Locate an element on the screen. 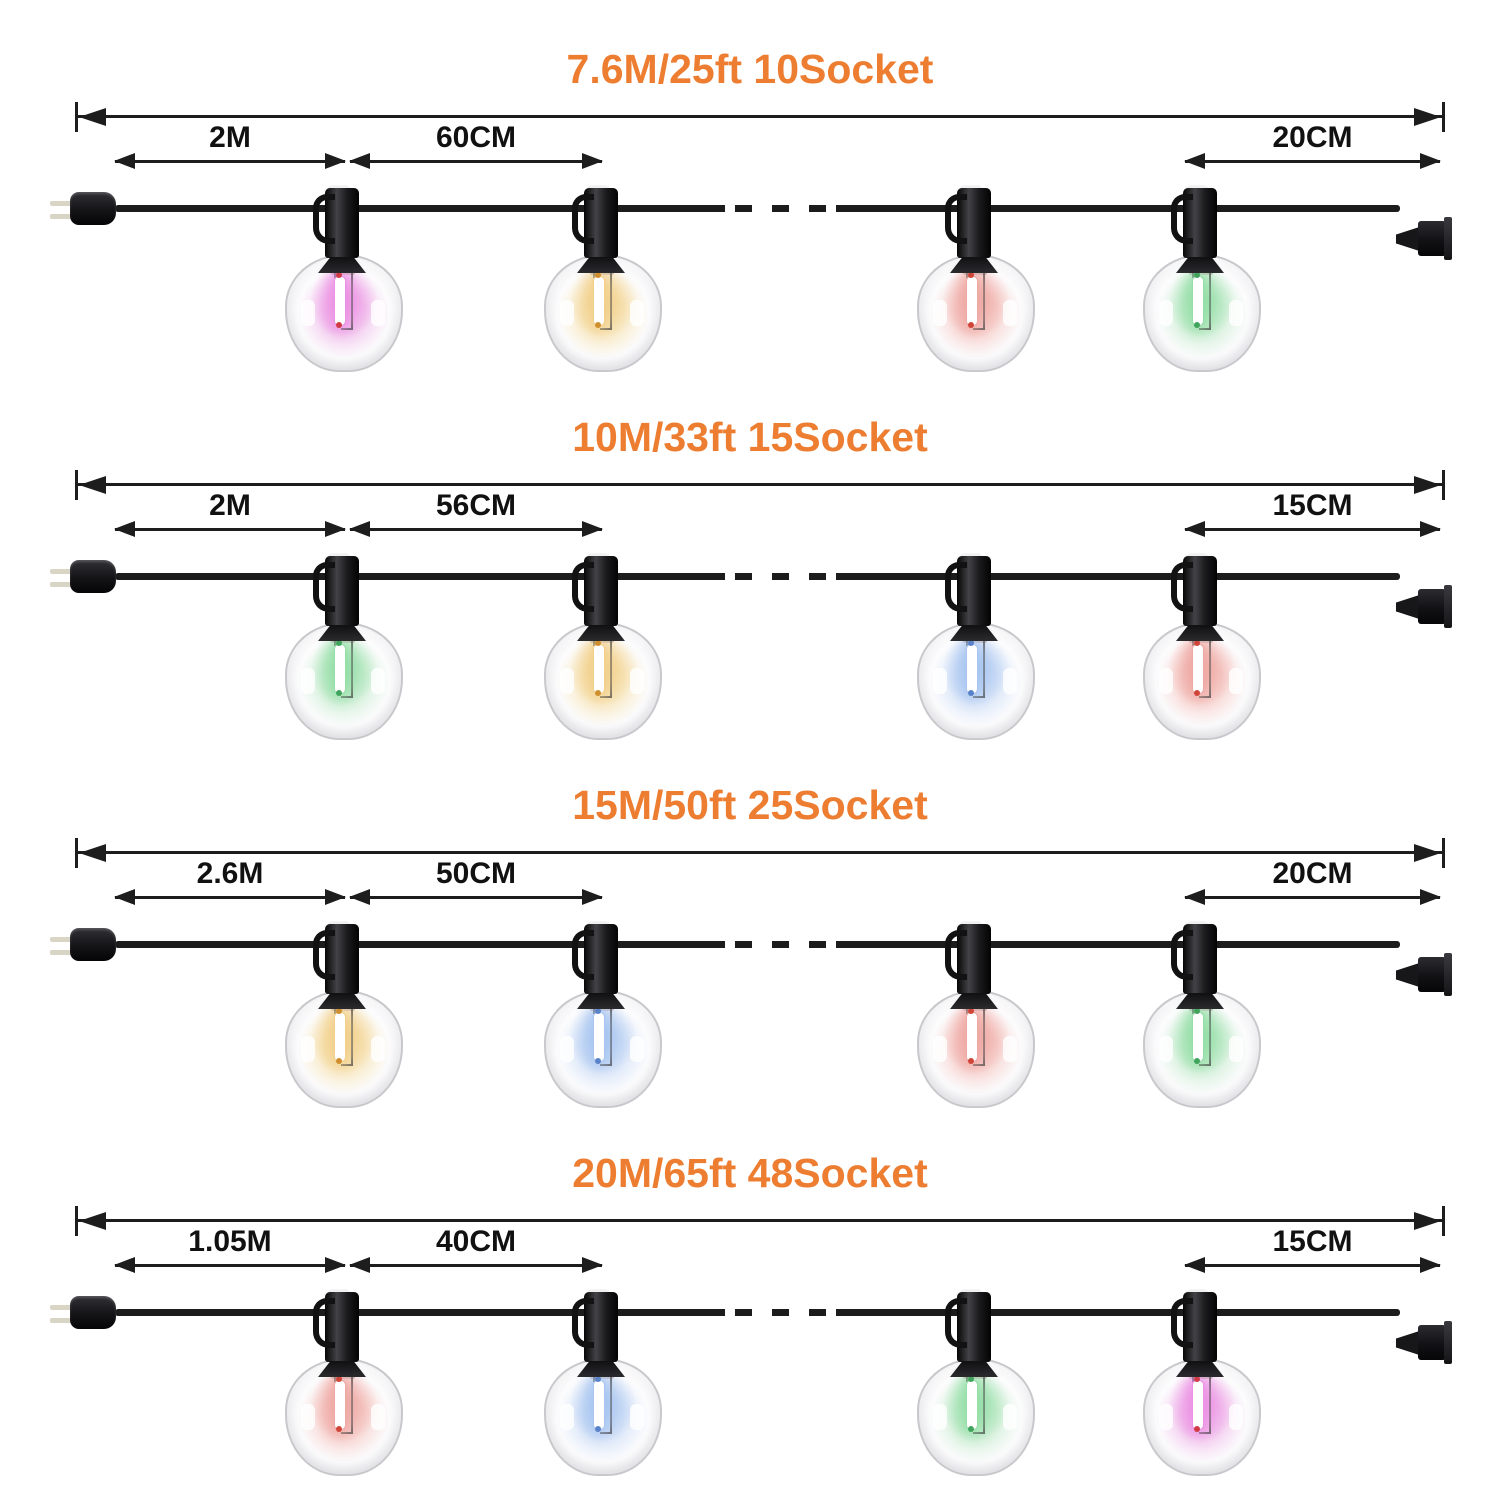  light-bulb-magenta is located at coordinates (344, 313).